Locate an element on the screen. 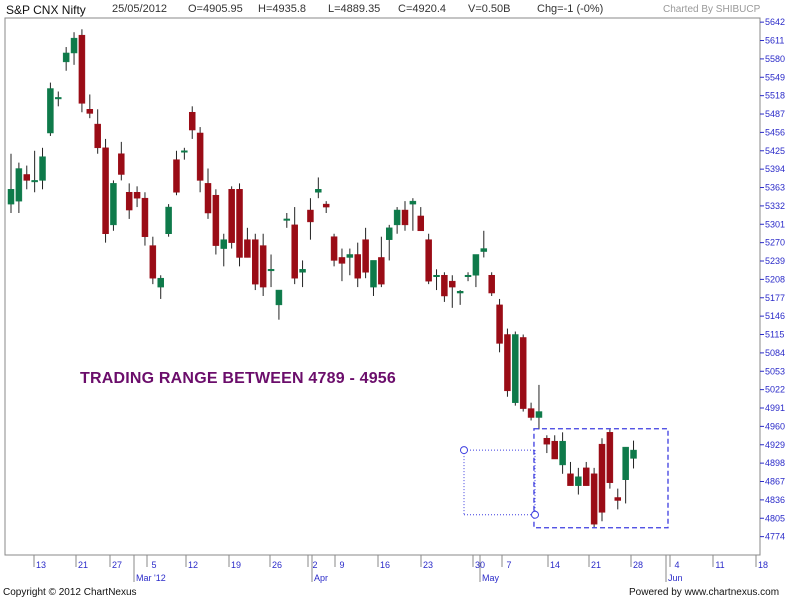 This screenshot has width=800, height=600. x-day-label: 5 is located at coordinates (153, 565).